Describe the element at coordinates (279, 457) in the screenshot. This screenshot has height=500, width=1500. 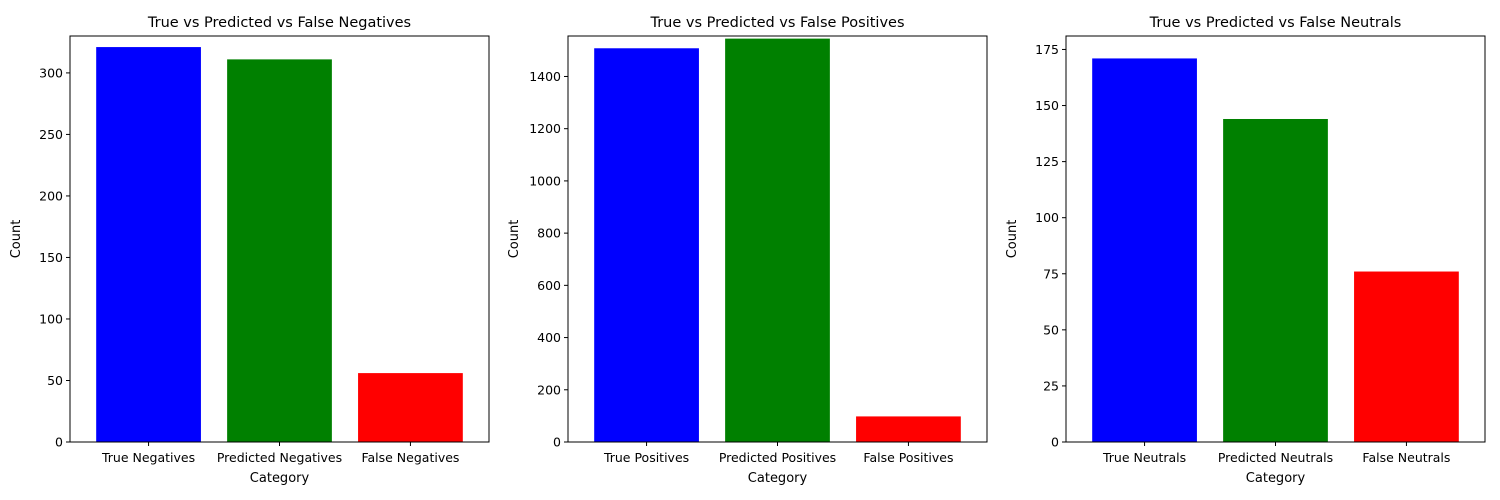
I see `x-tick-label: Predicted Negatives` at that location.